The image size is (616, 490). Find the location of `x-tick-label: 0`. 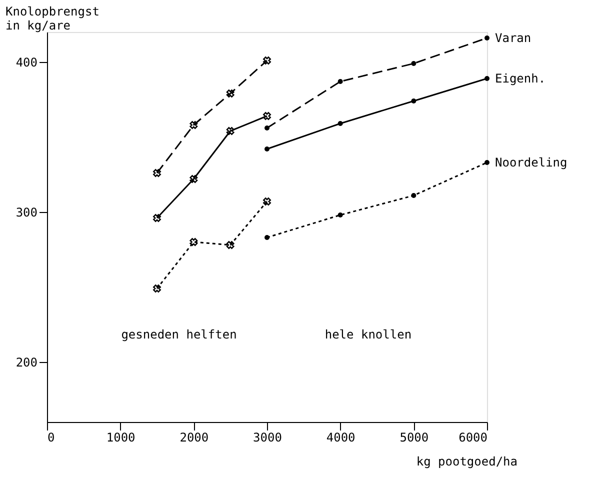

x-tick-label: 0 is located at coordinates (51, 437).